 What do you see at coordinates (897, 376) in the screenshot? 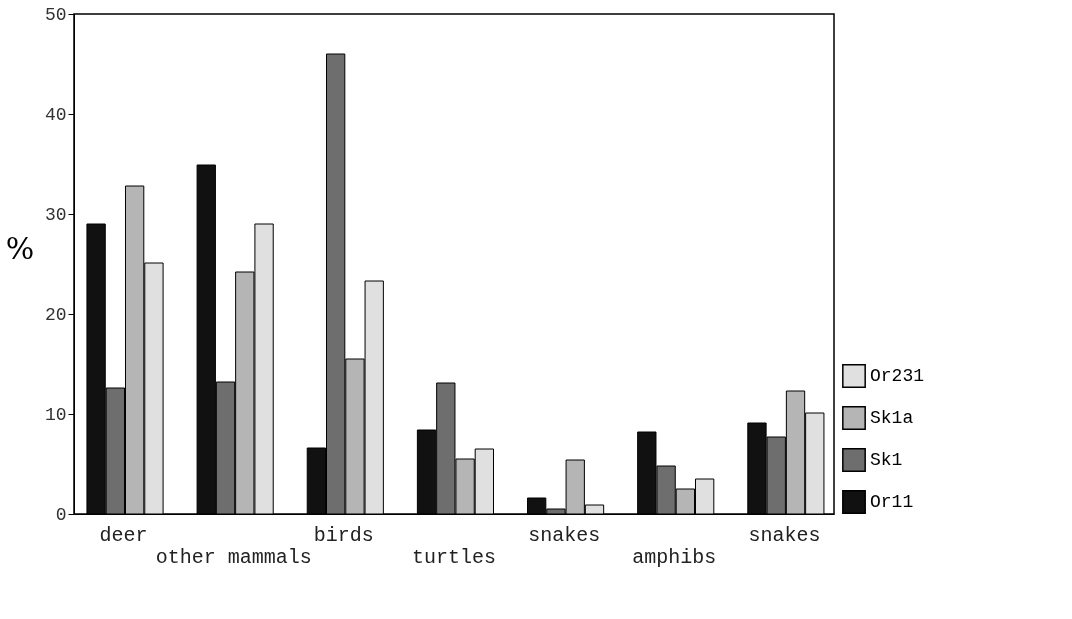
I see `legend-label: Or231` at bounding box center [897, 376].